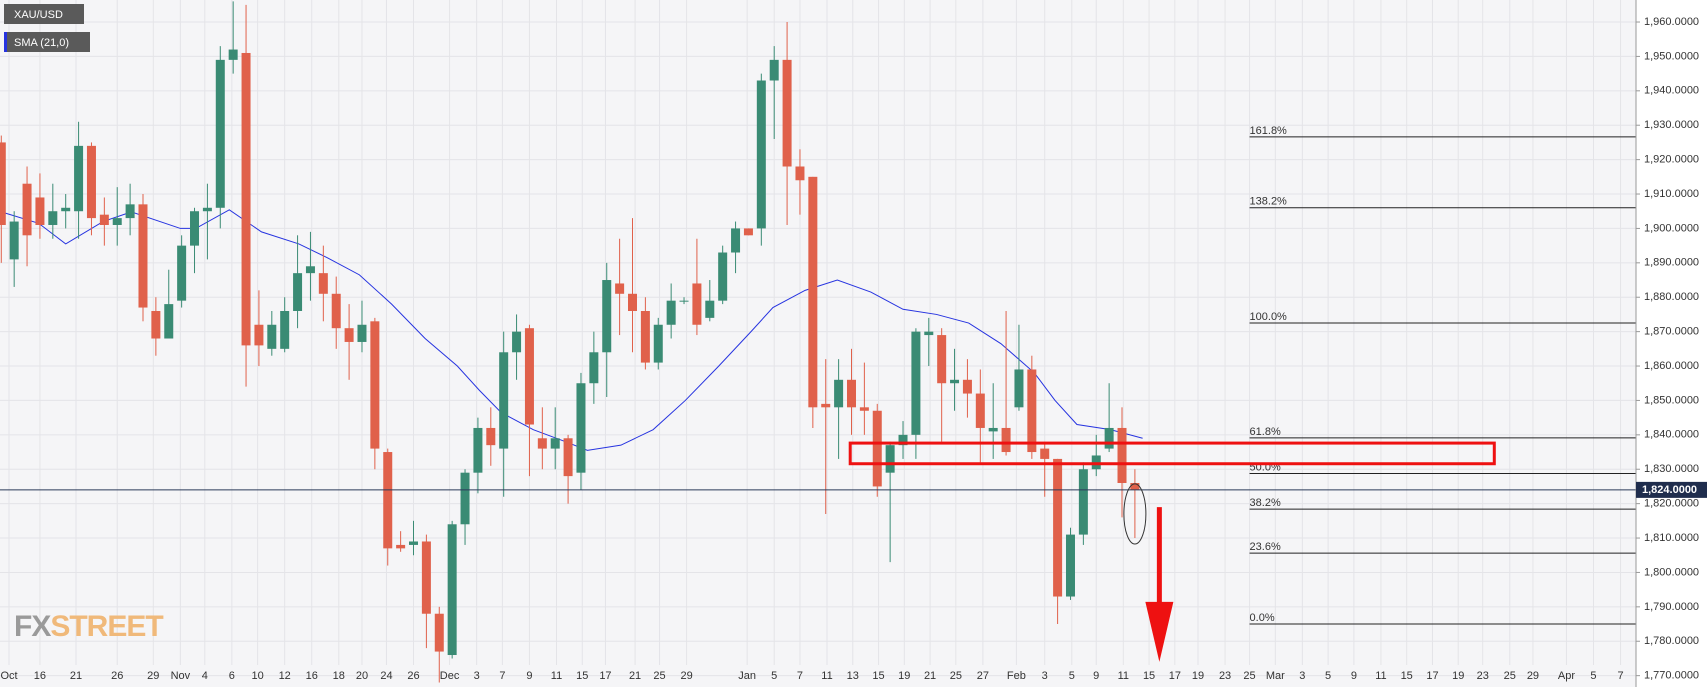 Image resolution: width=1707 pixels, height=687 pixels. What do you see at coordinates (1671, 469) in the screenshot?
I see `y-tick-label: 1,830.0000` at bounding box center [1671, 469].